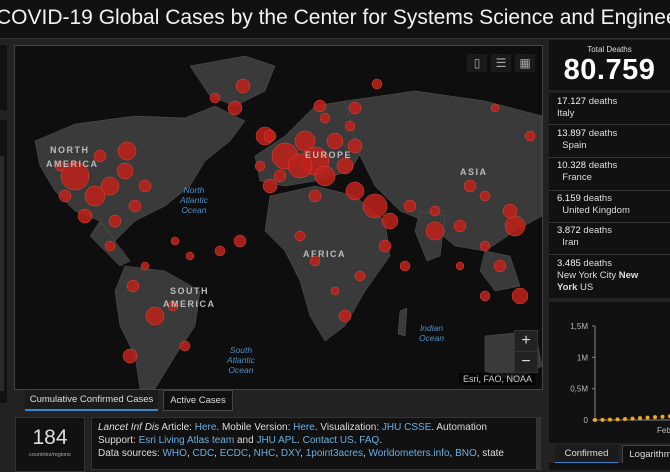  I want to click on source-link: WHO, so click(174, 453).